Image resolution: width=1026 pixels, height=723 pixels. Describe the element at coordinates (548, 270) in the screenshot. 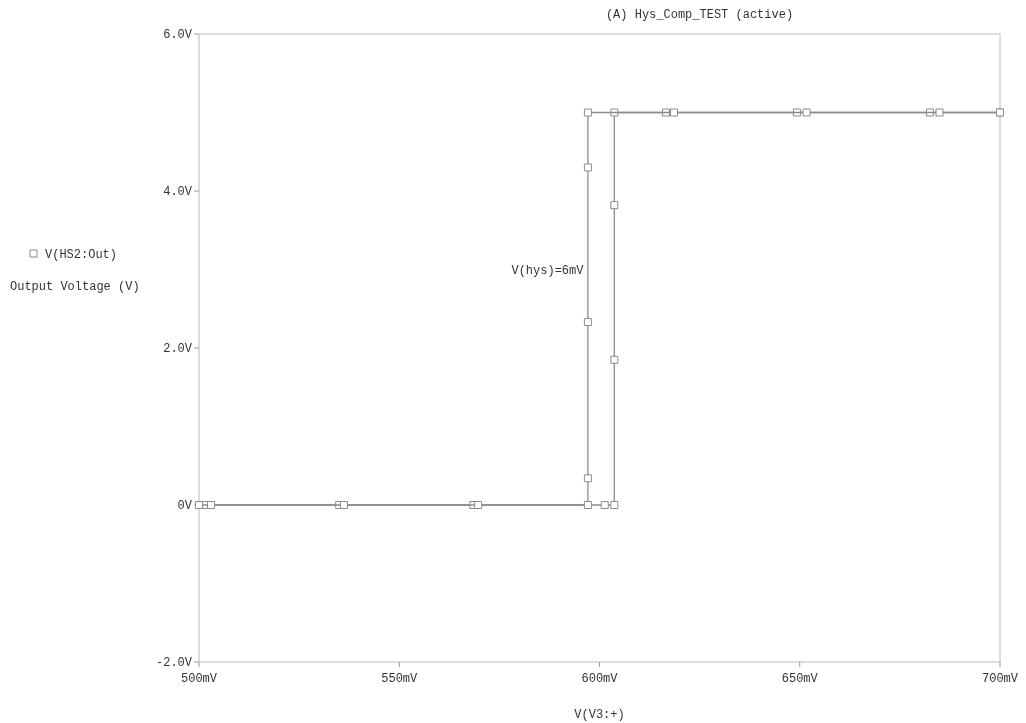

I see `annotation: V(hys)=6mV` at that location.